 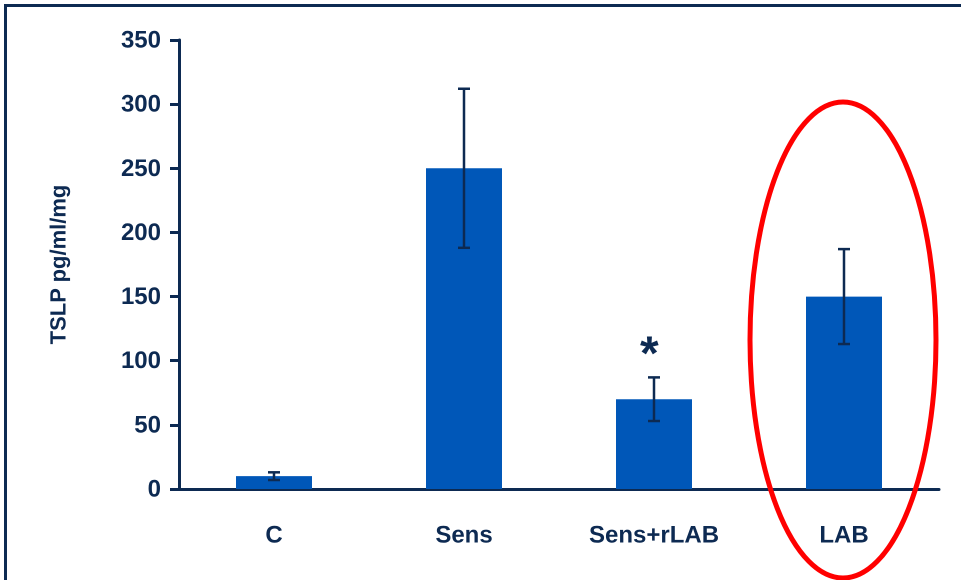 I want to click on y-tick-label: 250, so click(x=140, y=168).